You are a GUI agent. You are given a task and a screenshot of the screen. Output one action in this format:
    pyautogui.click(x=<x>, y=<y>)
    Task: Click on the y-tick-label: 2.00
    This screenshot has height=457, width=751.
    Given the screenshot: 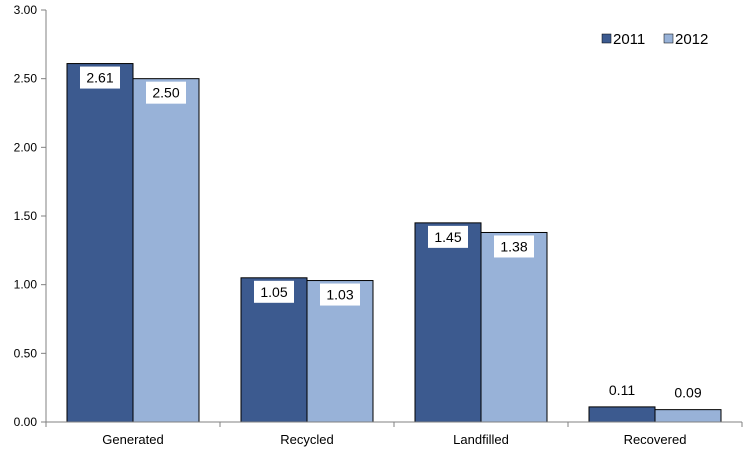 What is the action you would take?
    pyautogui.click(x=26, y=147)
    